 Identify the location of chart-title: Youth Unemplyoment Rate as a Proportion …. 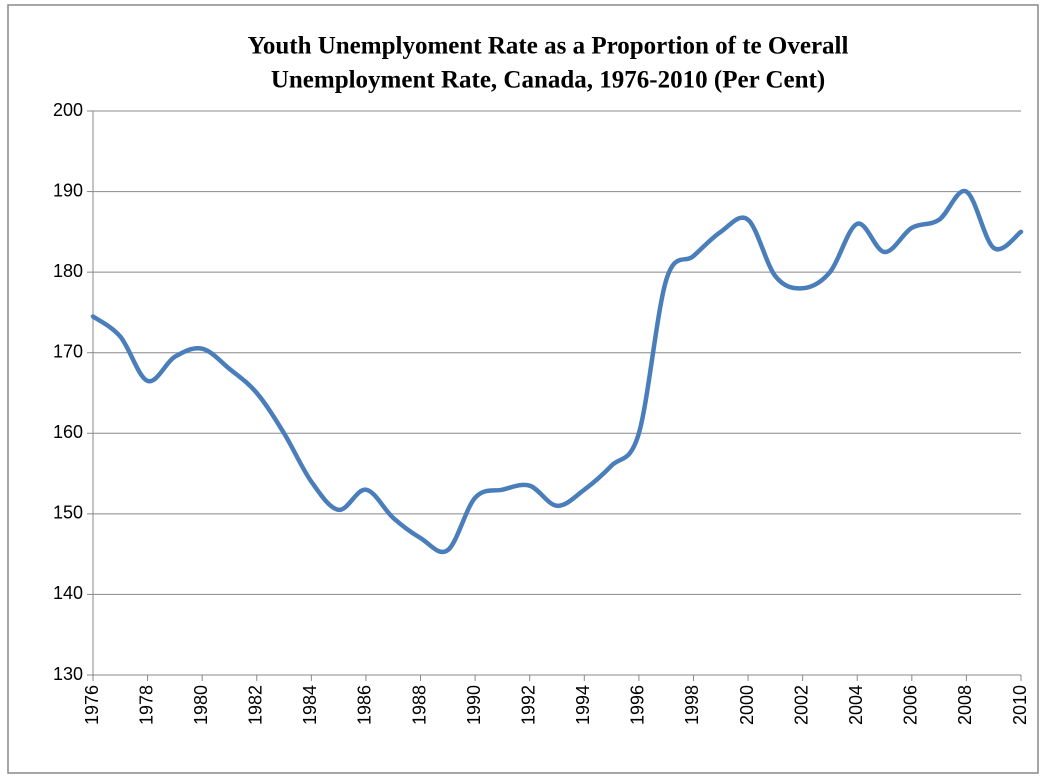
(548, 46).